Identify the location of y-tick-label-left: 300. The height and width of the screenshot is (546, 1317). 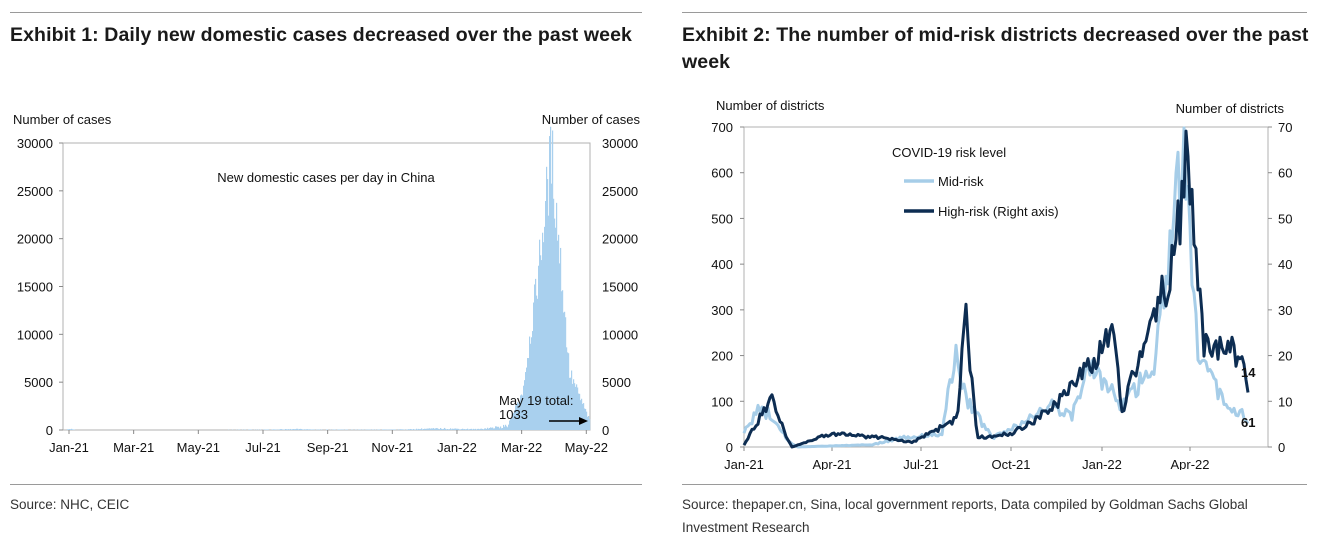
(722, 310).